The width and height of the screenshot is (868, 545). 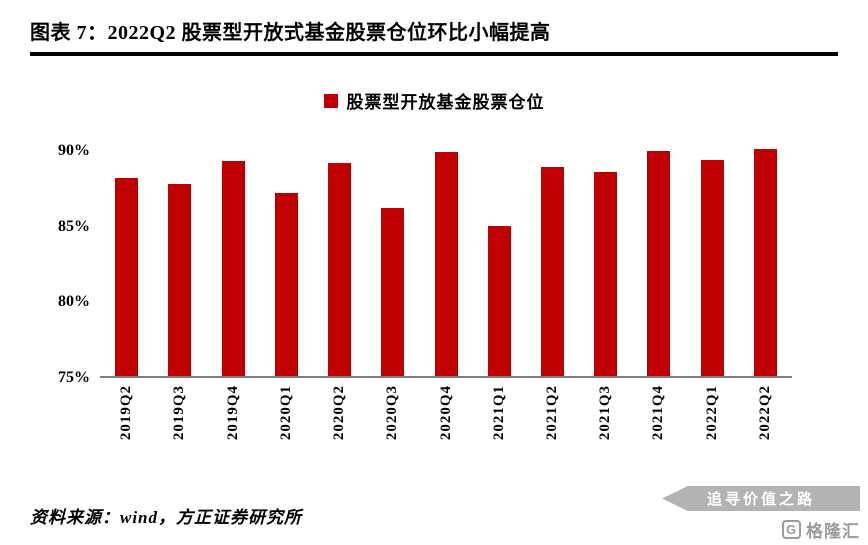 I want to click on x-tick-cell: 2020Q2, so click(x=339, y=426).